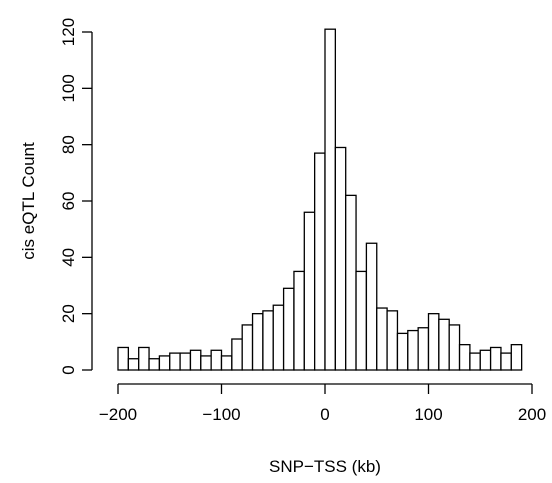  I want to click on x-tick-label: 0, so click(324, 414).